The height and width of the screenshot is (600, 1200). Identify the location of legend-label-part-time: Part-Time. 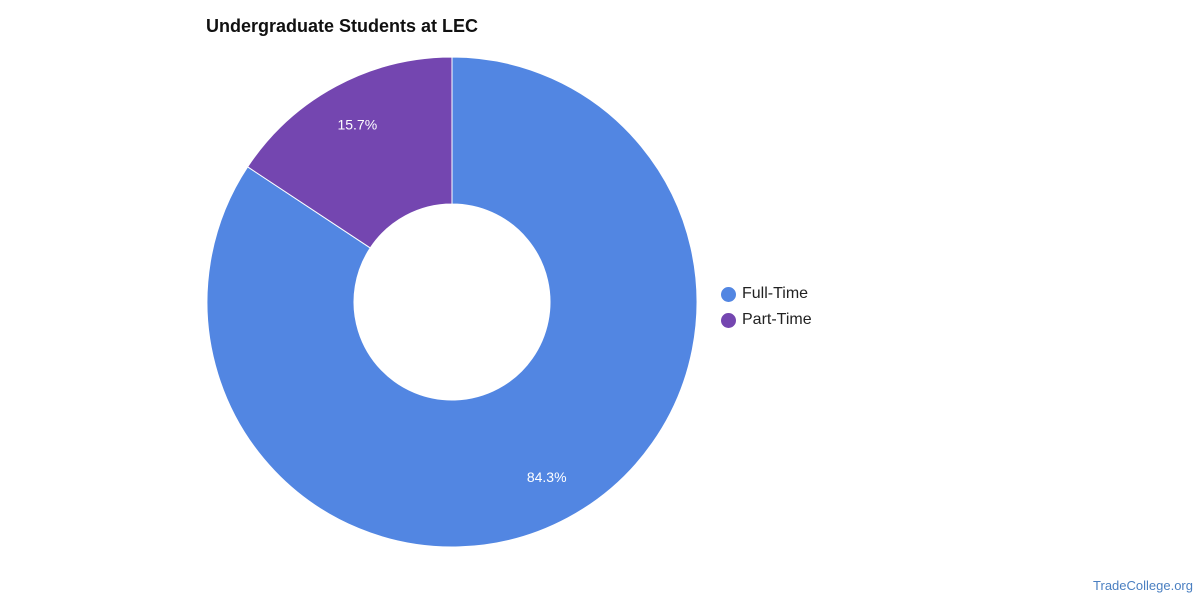
(777, 319).